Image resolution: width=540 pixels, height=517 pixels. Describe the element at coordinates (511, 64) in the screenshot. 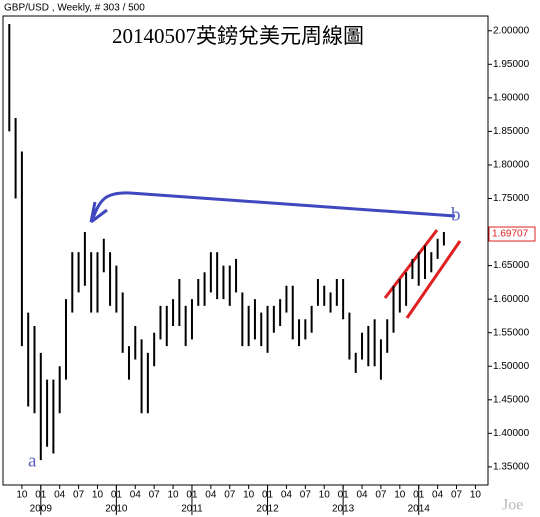

I see `y-tick-label: 1.95000` at that location.